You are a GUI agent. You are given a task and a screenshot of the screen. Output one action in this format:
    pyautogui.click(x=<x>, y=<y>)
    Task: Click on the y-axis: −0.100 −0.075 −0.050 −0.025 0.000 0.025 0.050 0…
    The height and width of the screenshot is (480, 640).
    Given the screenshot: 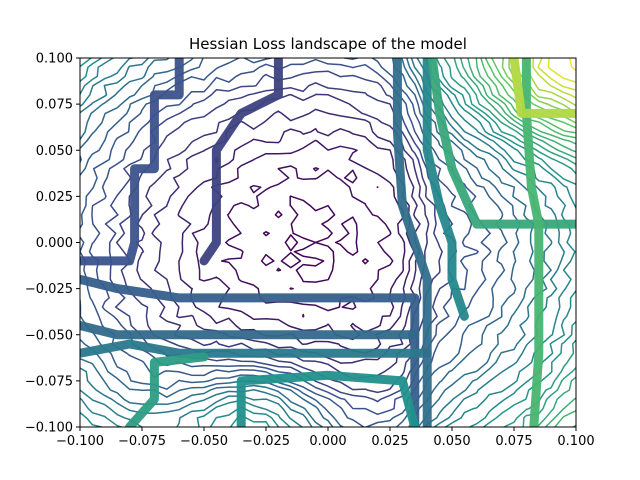 What is the action you would take?
    pyautogui.click(x=52, y=244)
    